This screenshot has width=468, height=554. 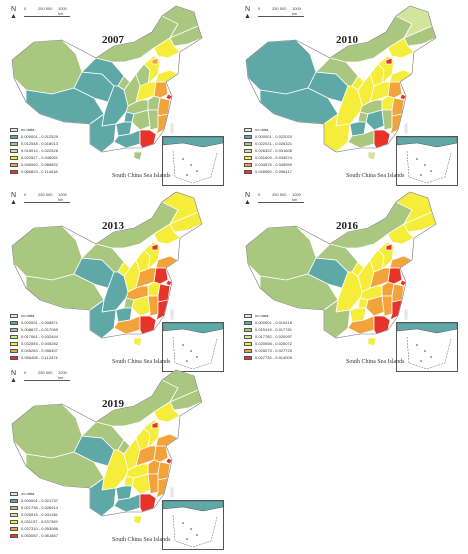 I want to click on legend-item: 0.053087 - 0.061857, so click(x=34, y=535).